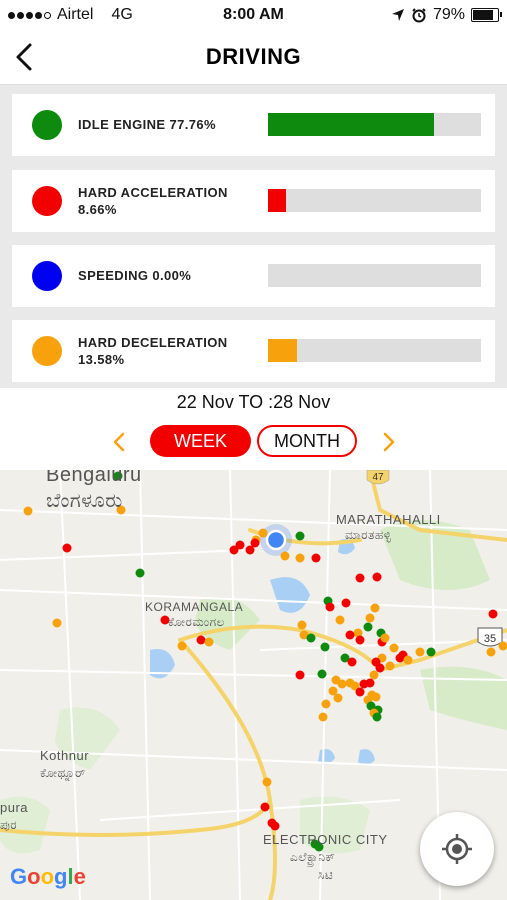  Describe the element at coordinates (486, 15) in the screenshot. I see `battery-icon` at that location.